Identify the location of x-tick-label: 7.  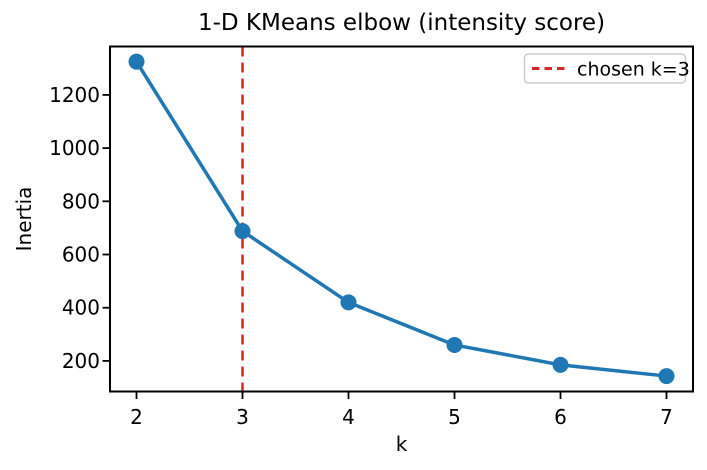
(666, 417).